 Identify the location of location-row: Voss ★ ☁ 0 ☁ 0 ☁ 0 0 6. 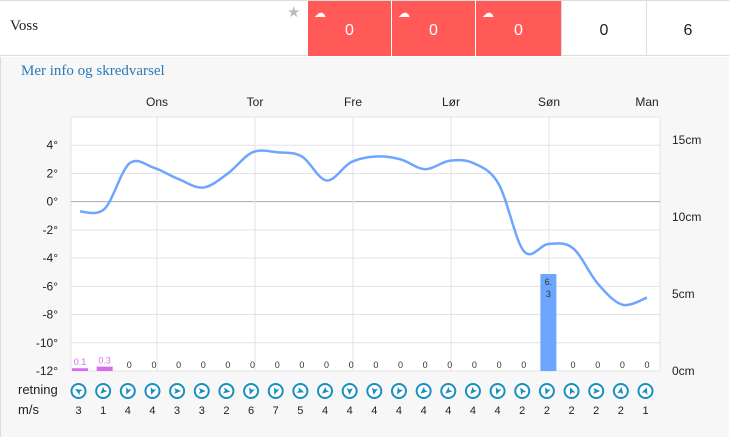
(364, 28).